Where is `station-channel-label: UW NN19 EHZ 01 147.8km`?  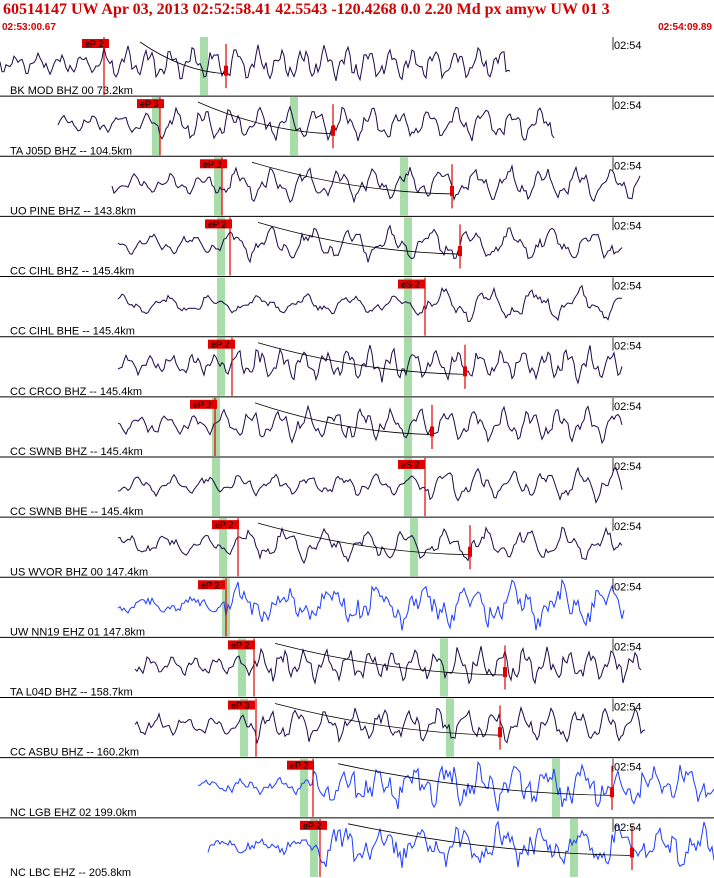
station-channel-label: UW NN19 EHZ 01 147.8km is located at coordinates (77, 632).